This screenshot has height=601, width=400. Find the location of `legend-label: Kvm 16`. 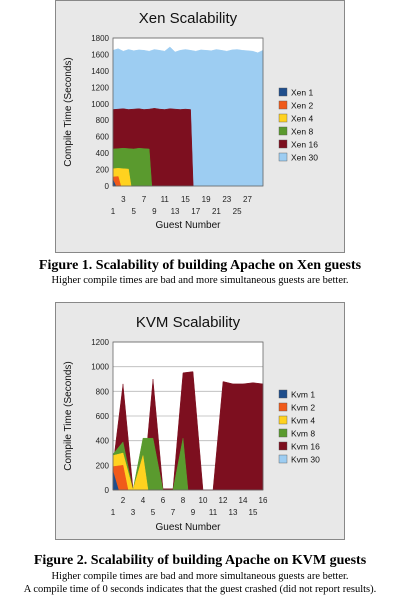

legend-label: Kvm 16 is located at coordinates (305, 447).